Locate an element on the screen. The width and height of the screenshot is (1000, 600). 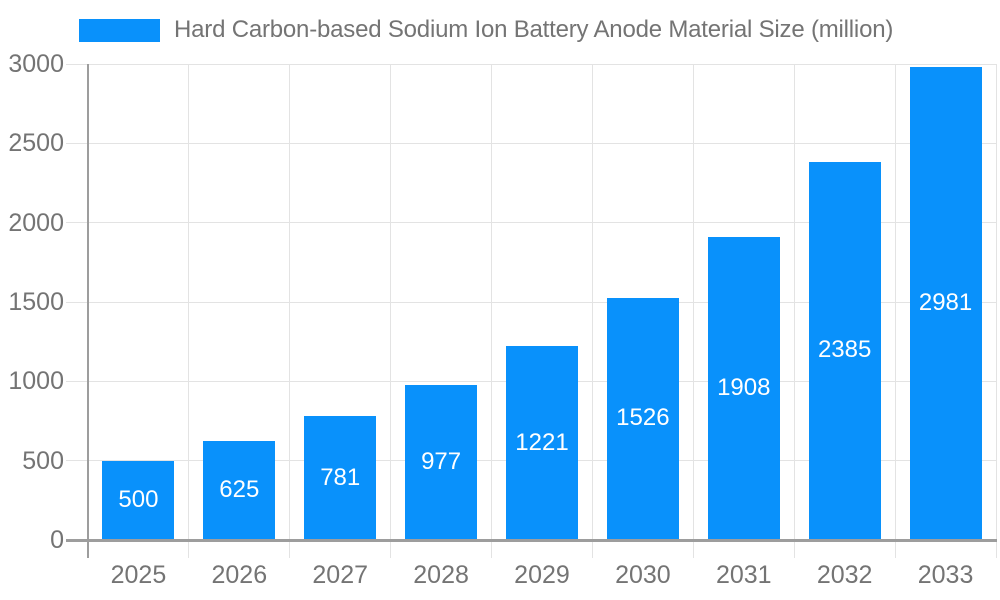
bar-value-label: 1221 is located at coordinates (542, 442).